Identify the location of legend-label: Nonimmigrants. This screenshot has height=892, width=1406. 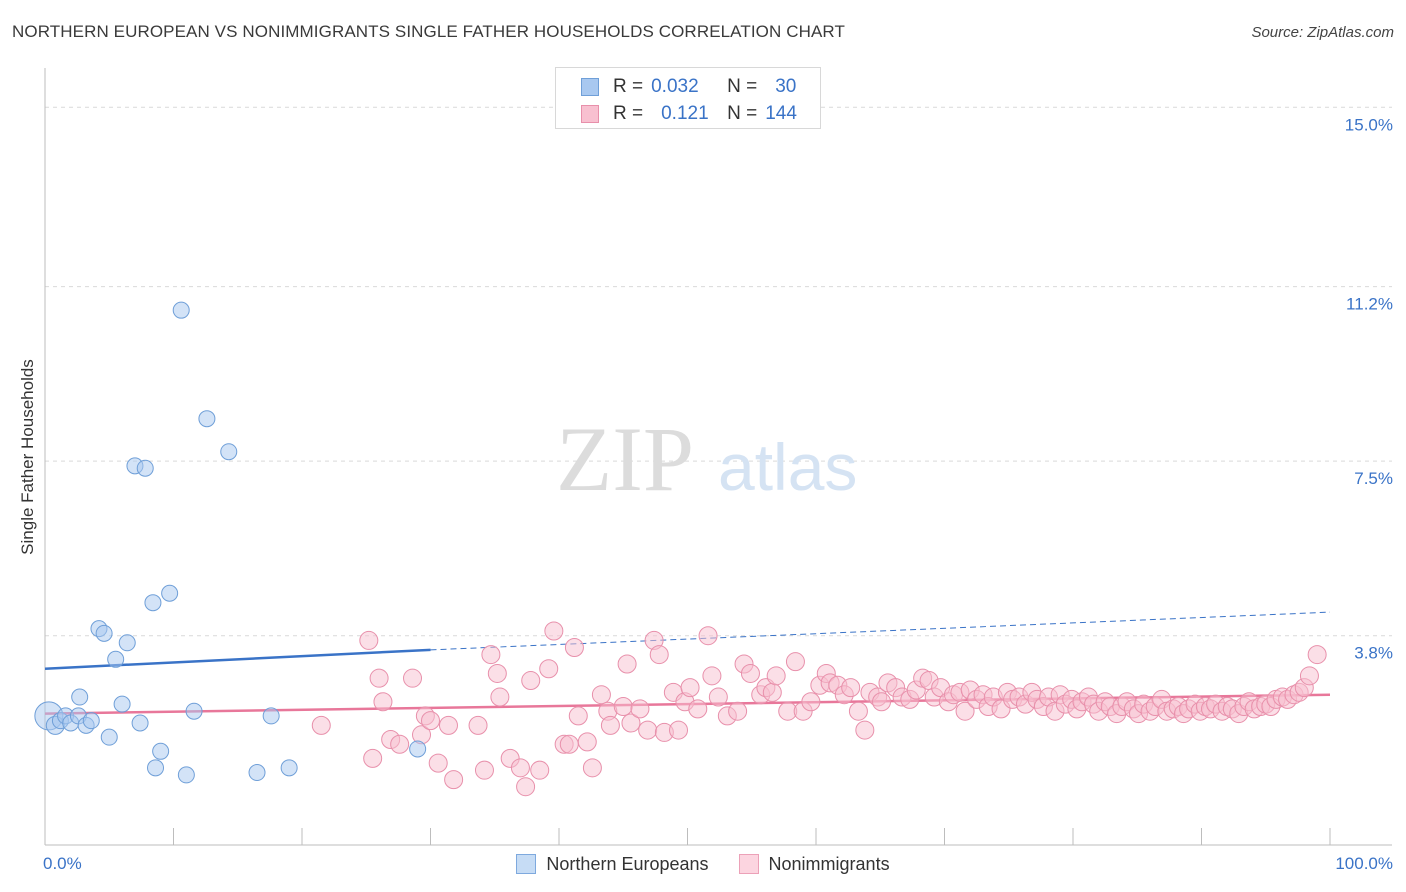
(829, 863).